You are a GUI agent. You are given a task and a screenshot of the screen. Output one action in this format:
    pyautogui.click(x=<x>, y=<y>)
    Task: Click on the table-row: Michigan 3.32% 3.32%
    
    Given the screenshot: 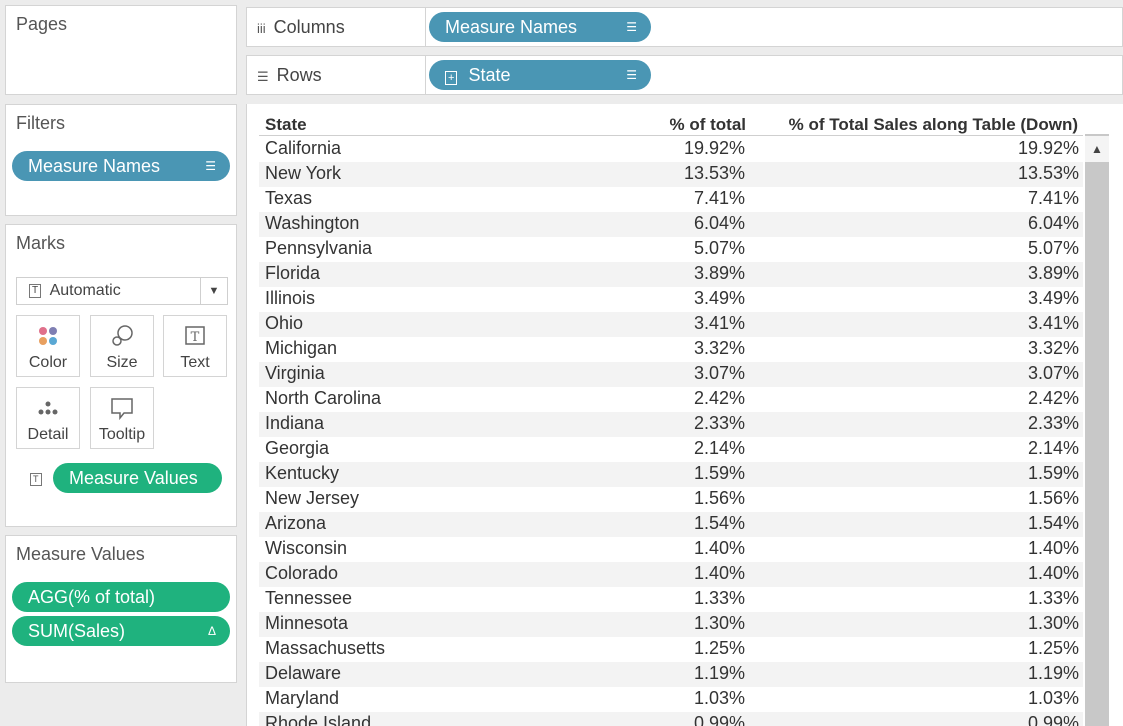 What is the action you would take?
    pyautogui.click(x=671, y=349)
    